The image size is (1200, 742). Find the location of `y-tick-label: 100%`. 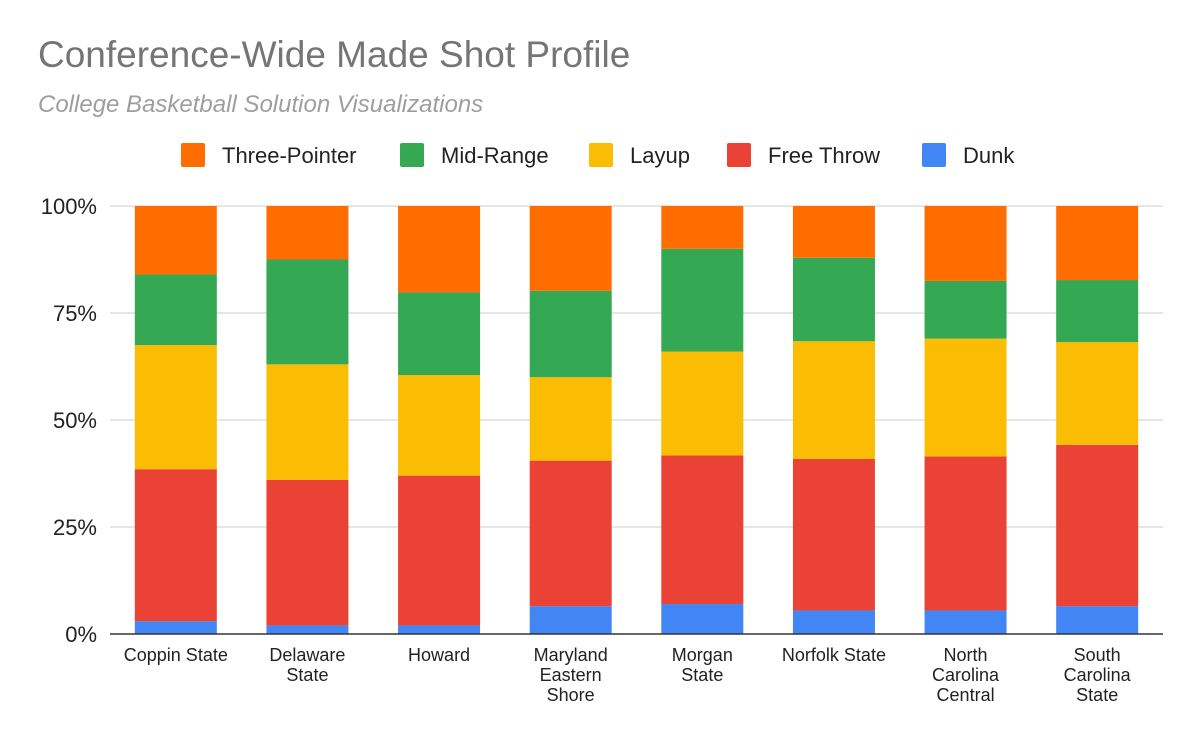

y-tick-label: 100% is located at coordinates (69, 206).